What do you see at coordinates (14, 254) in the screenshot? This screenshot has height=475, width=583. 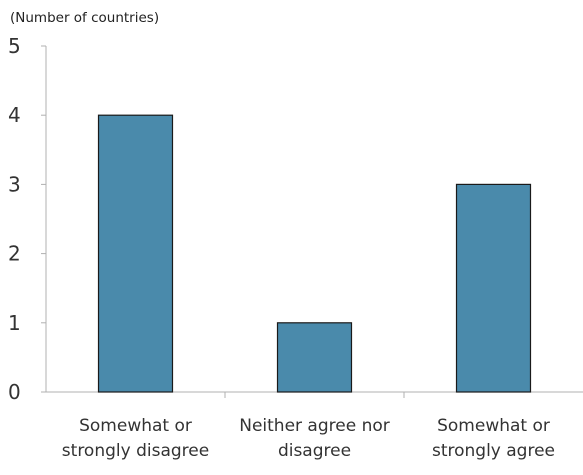 I see `y-tick-label: 2` at bounding box center [14, 254].